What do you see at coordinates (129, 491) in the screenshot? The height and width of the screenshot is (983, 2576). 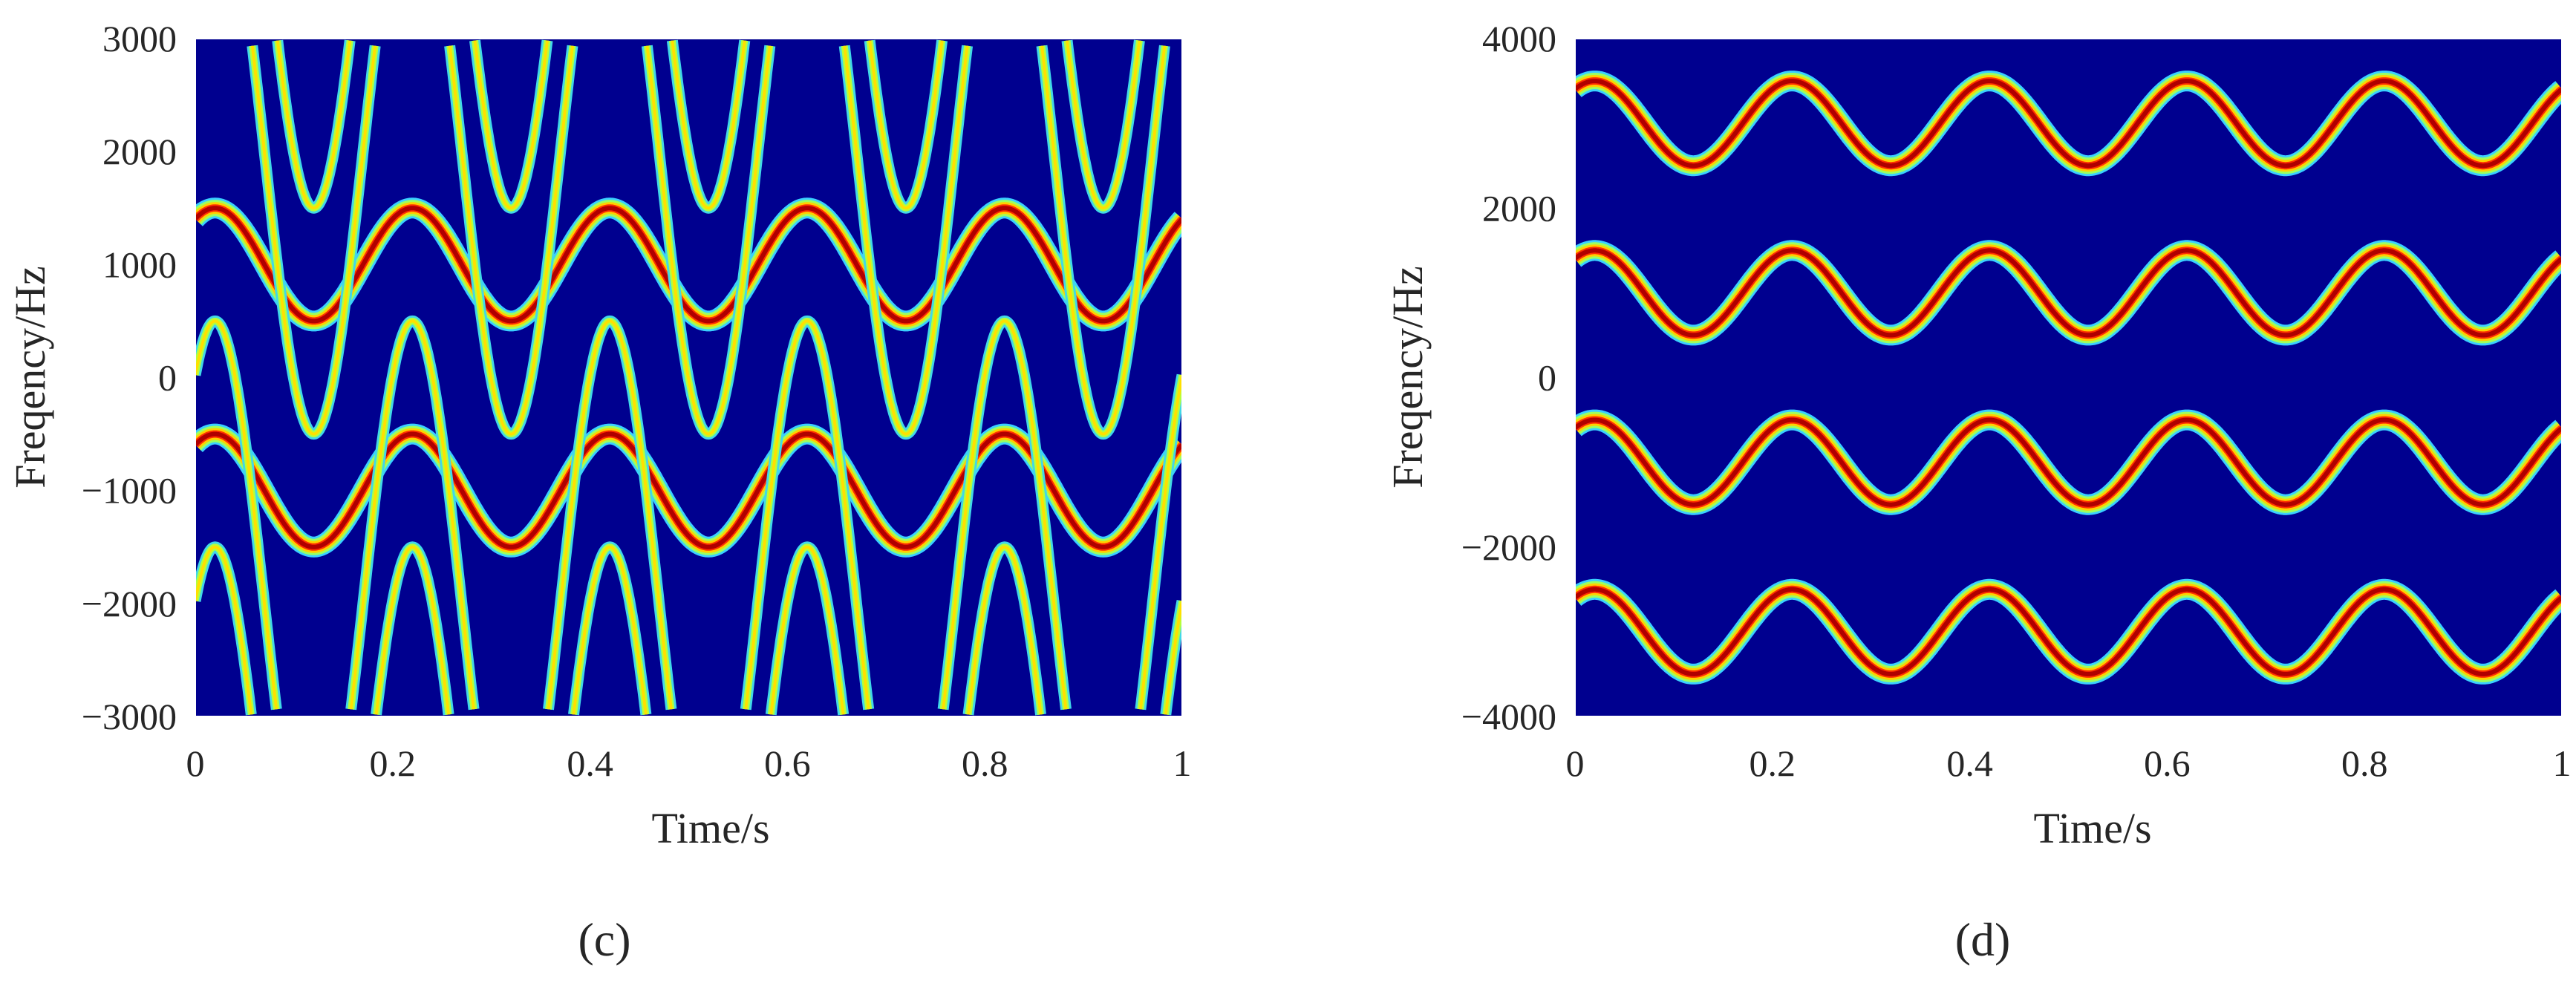 I see `y-tick-label: −1000` at bounding box center [129, 491].